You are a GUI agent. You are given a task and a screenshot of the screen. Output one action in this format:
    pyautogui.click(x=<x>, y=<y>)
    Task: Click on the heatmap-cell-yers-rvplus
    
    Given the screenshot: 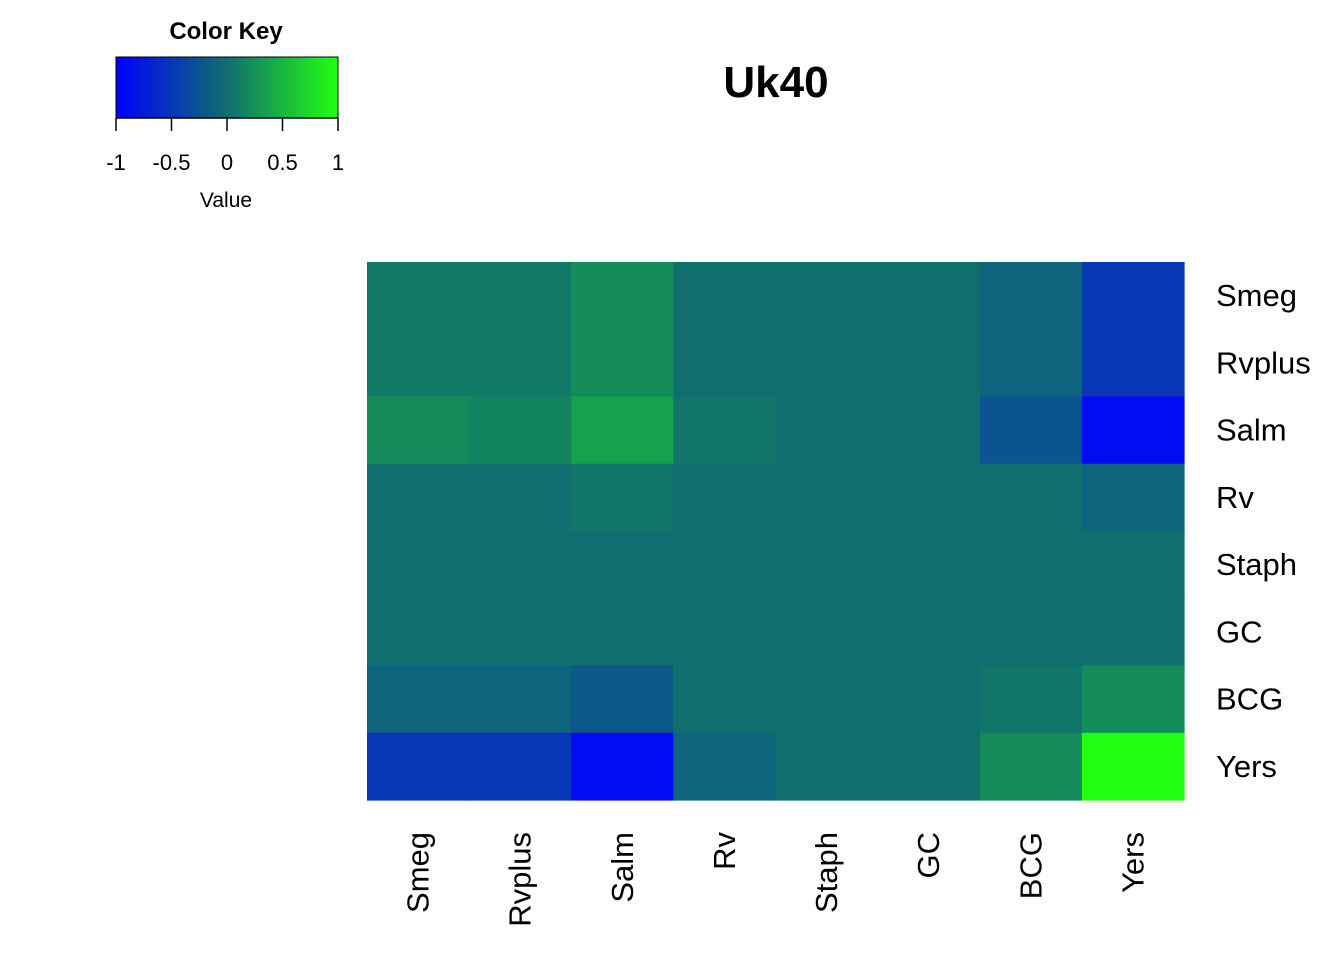 What is the action you would take?
    pyautogui.click(x=520, y=766)
    